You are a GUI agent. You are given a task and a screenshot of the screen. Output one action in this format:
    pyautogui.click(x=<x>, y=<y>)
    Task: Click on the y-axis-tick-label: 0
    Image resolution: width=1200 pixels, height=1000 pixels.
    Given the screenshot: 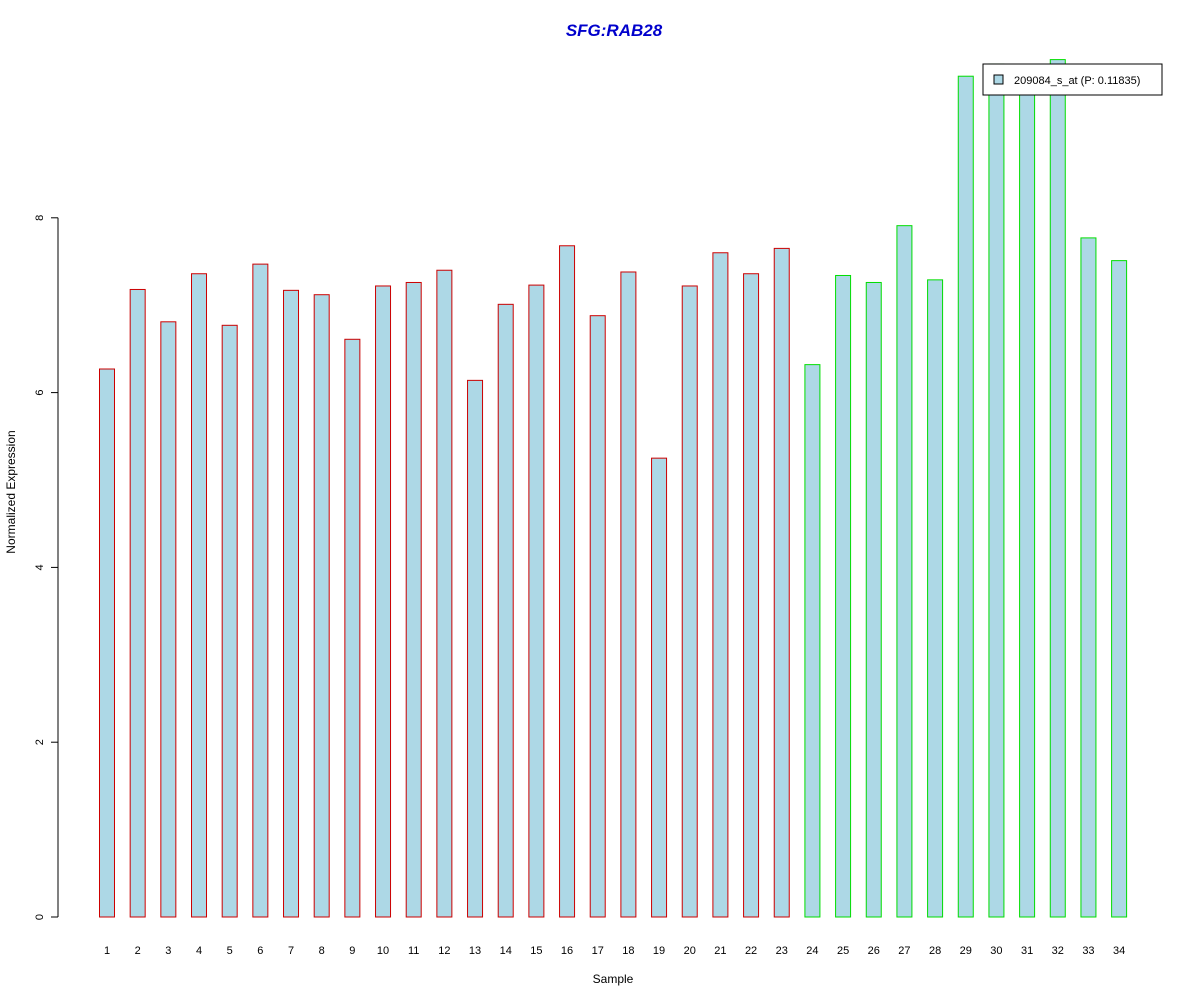 What is the action you would take?
    pyautogui.click(x=40, y=917)
    